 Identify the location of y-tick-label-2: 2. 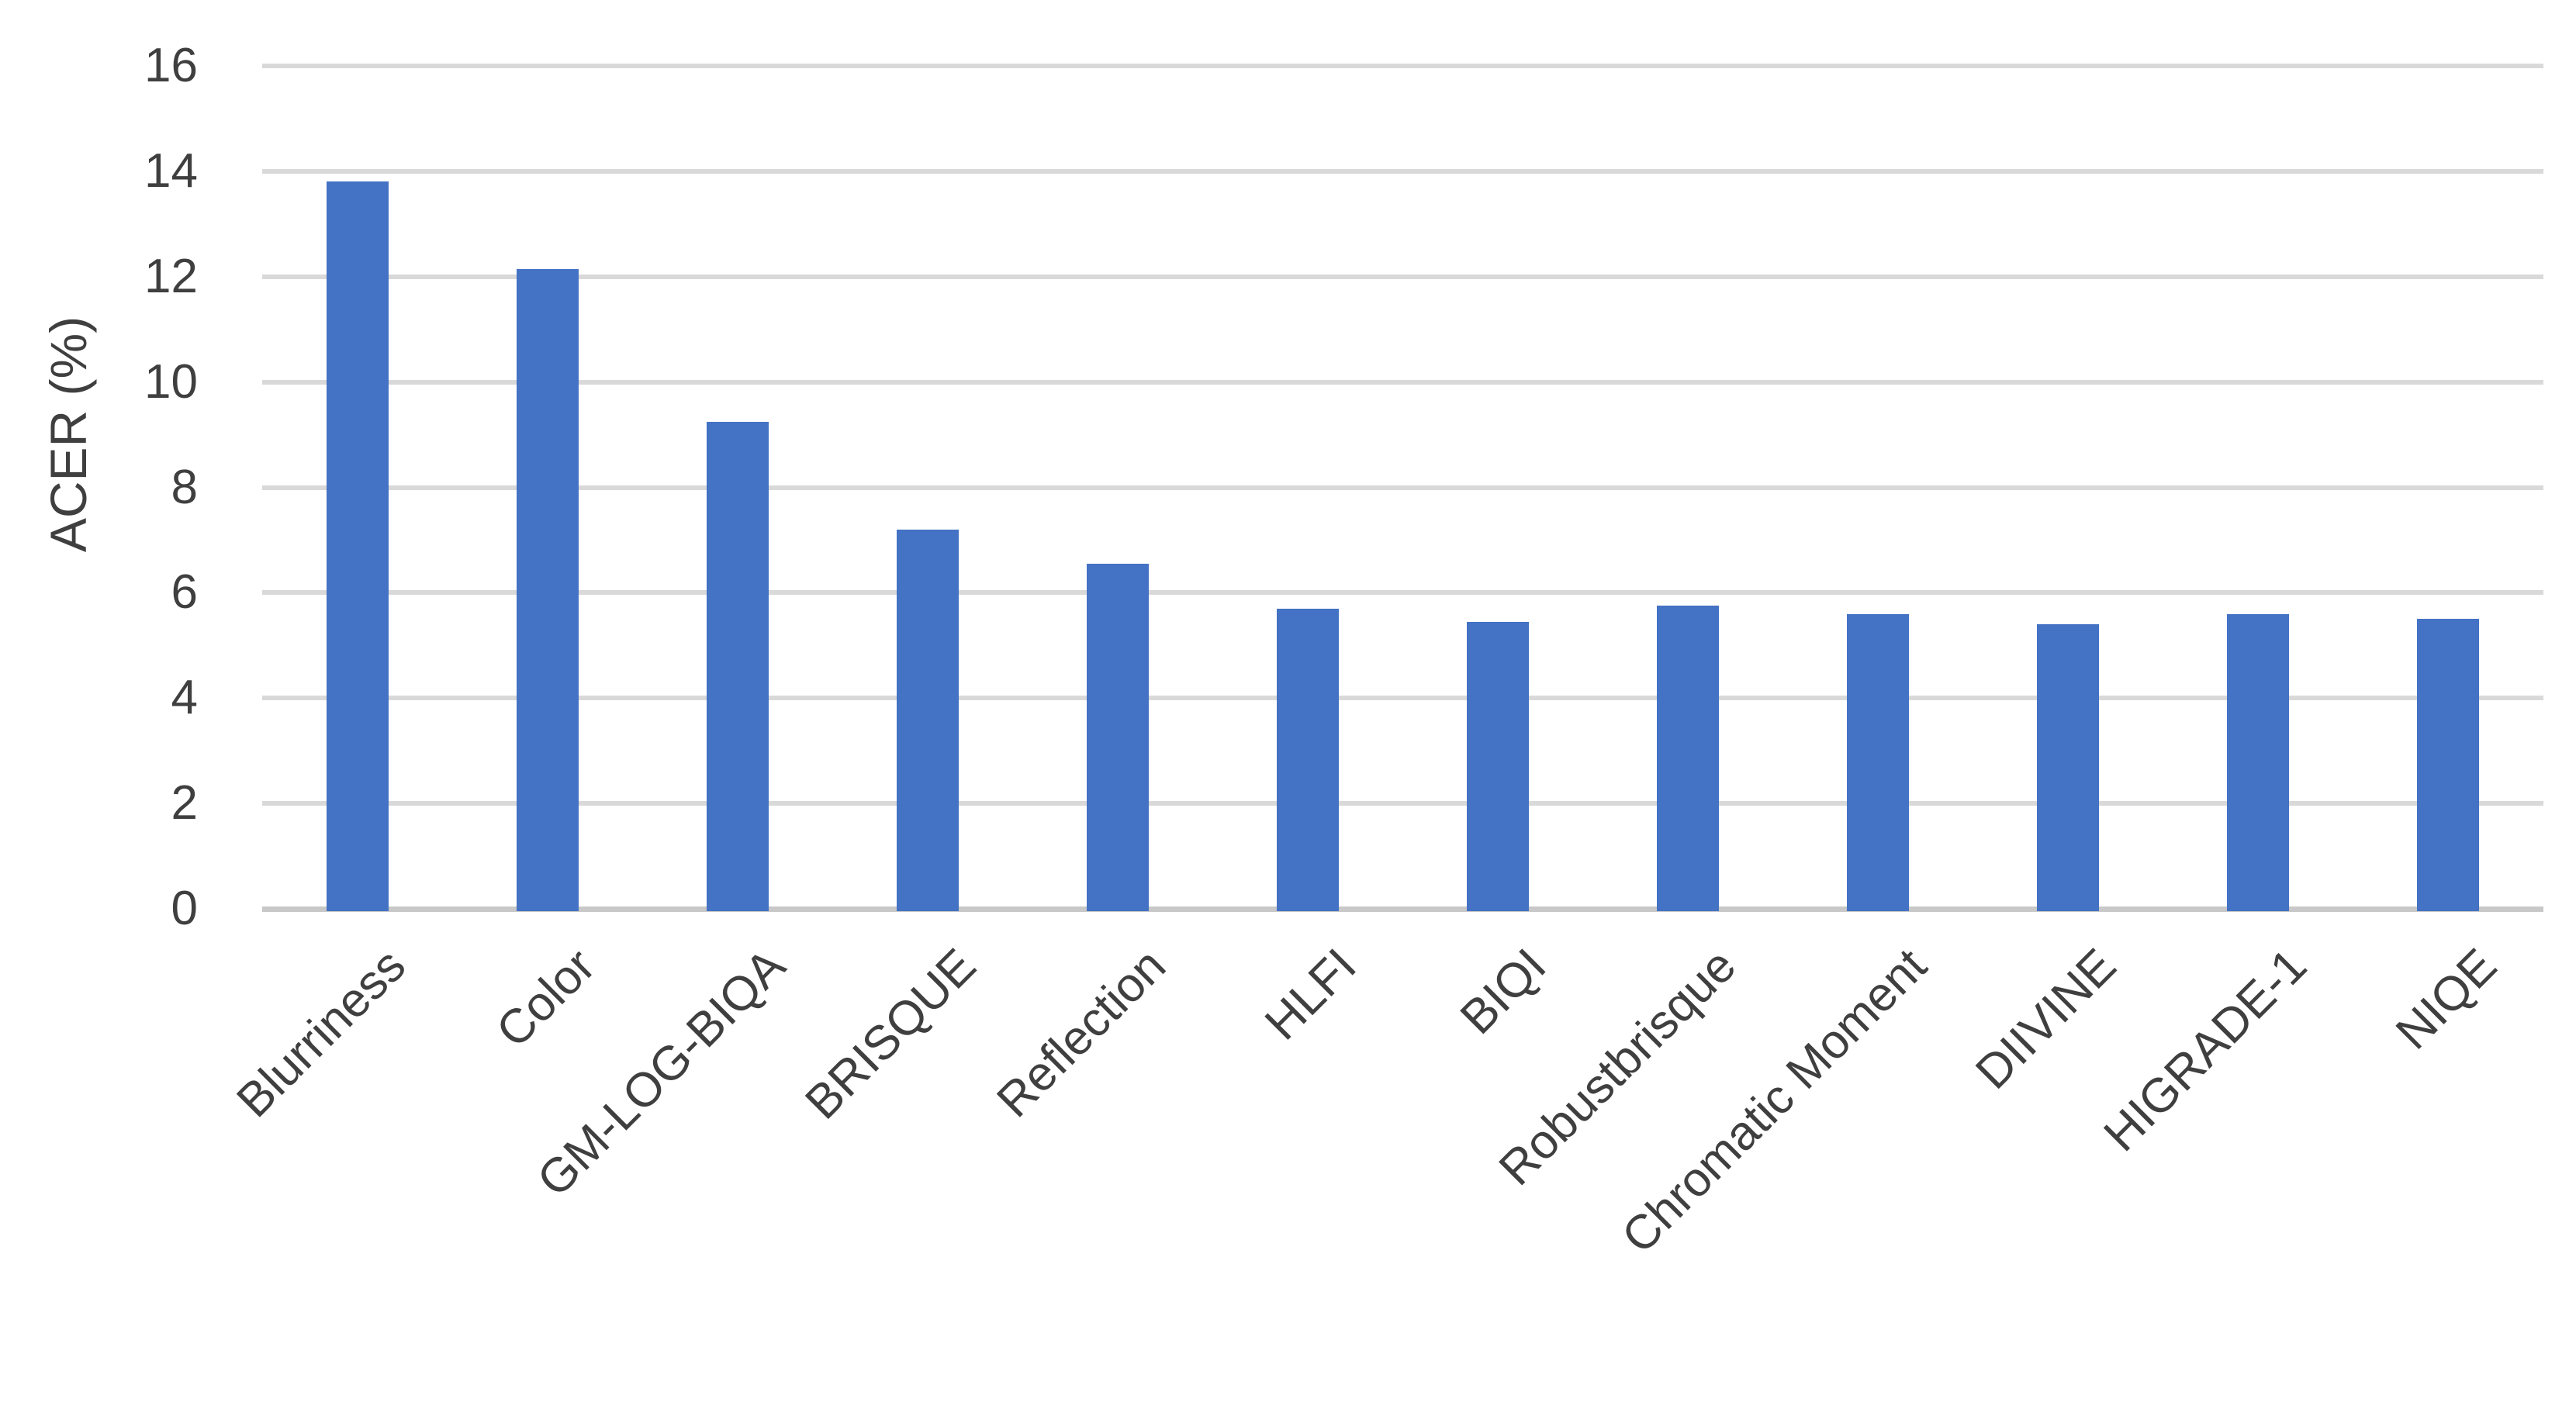
(184, 803).